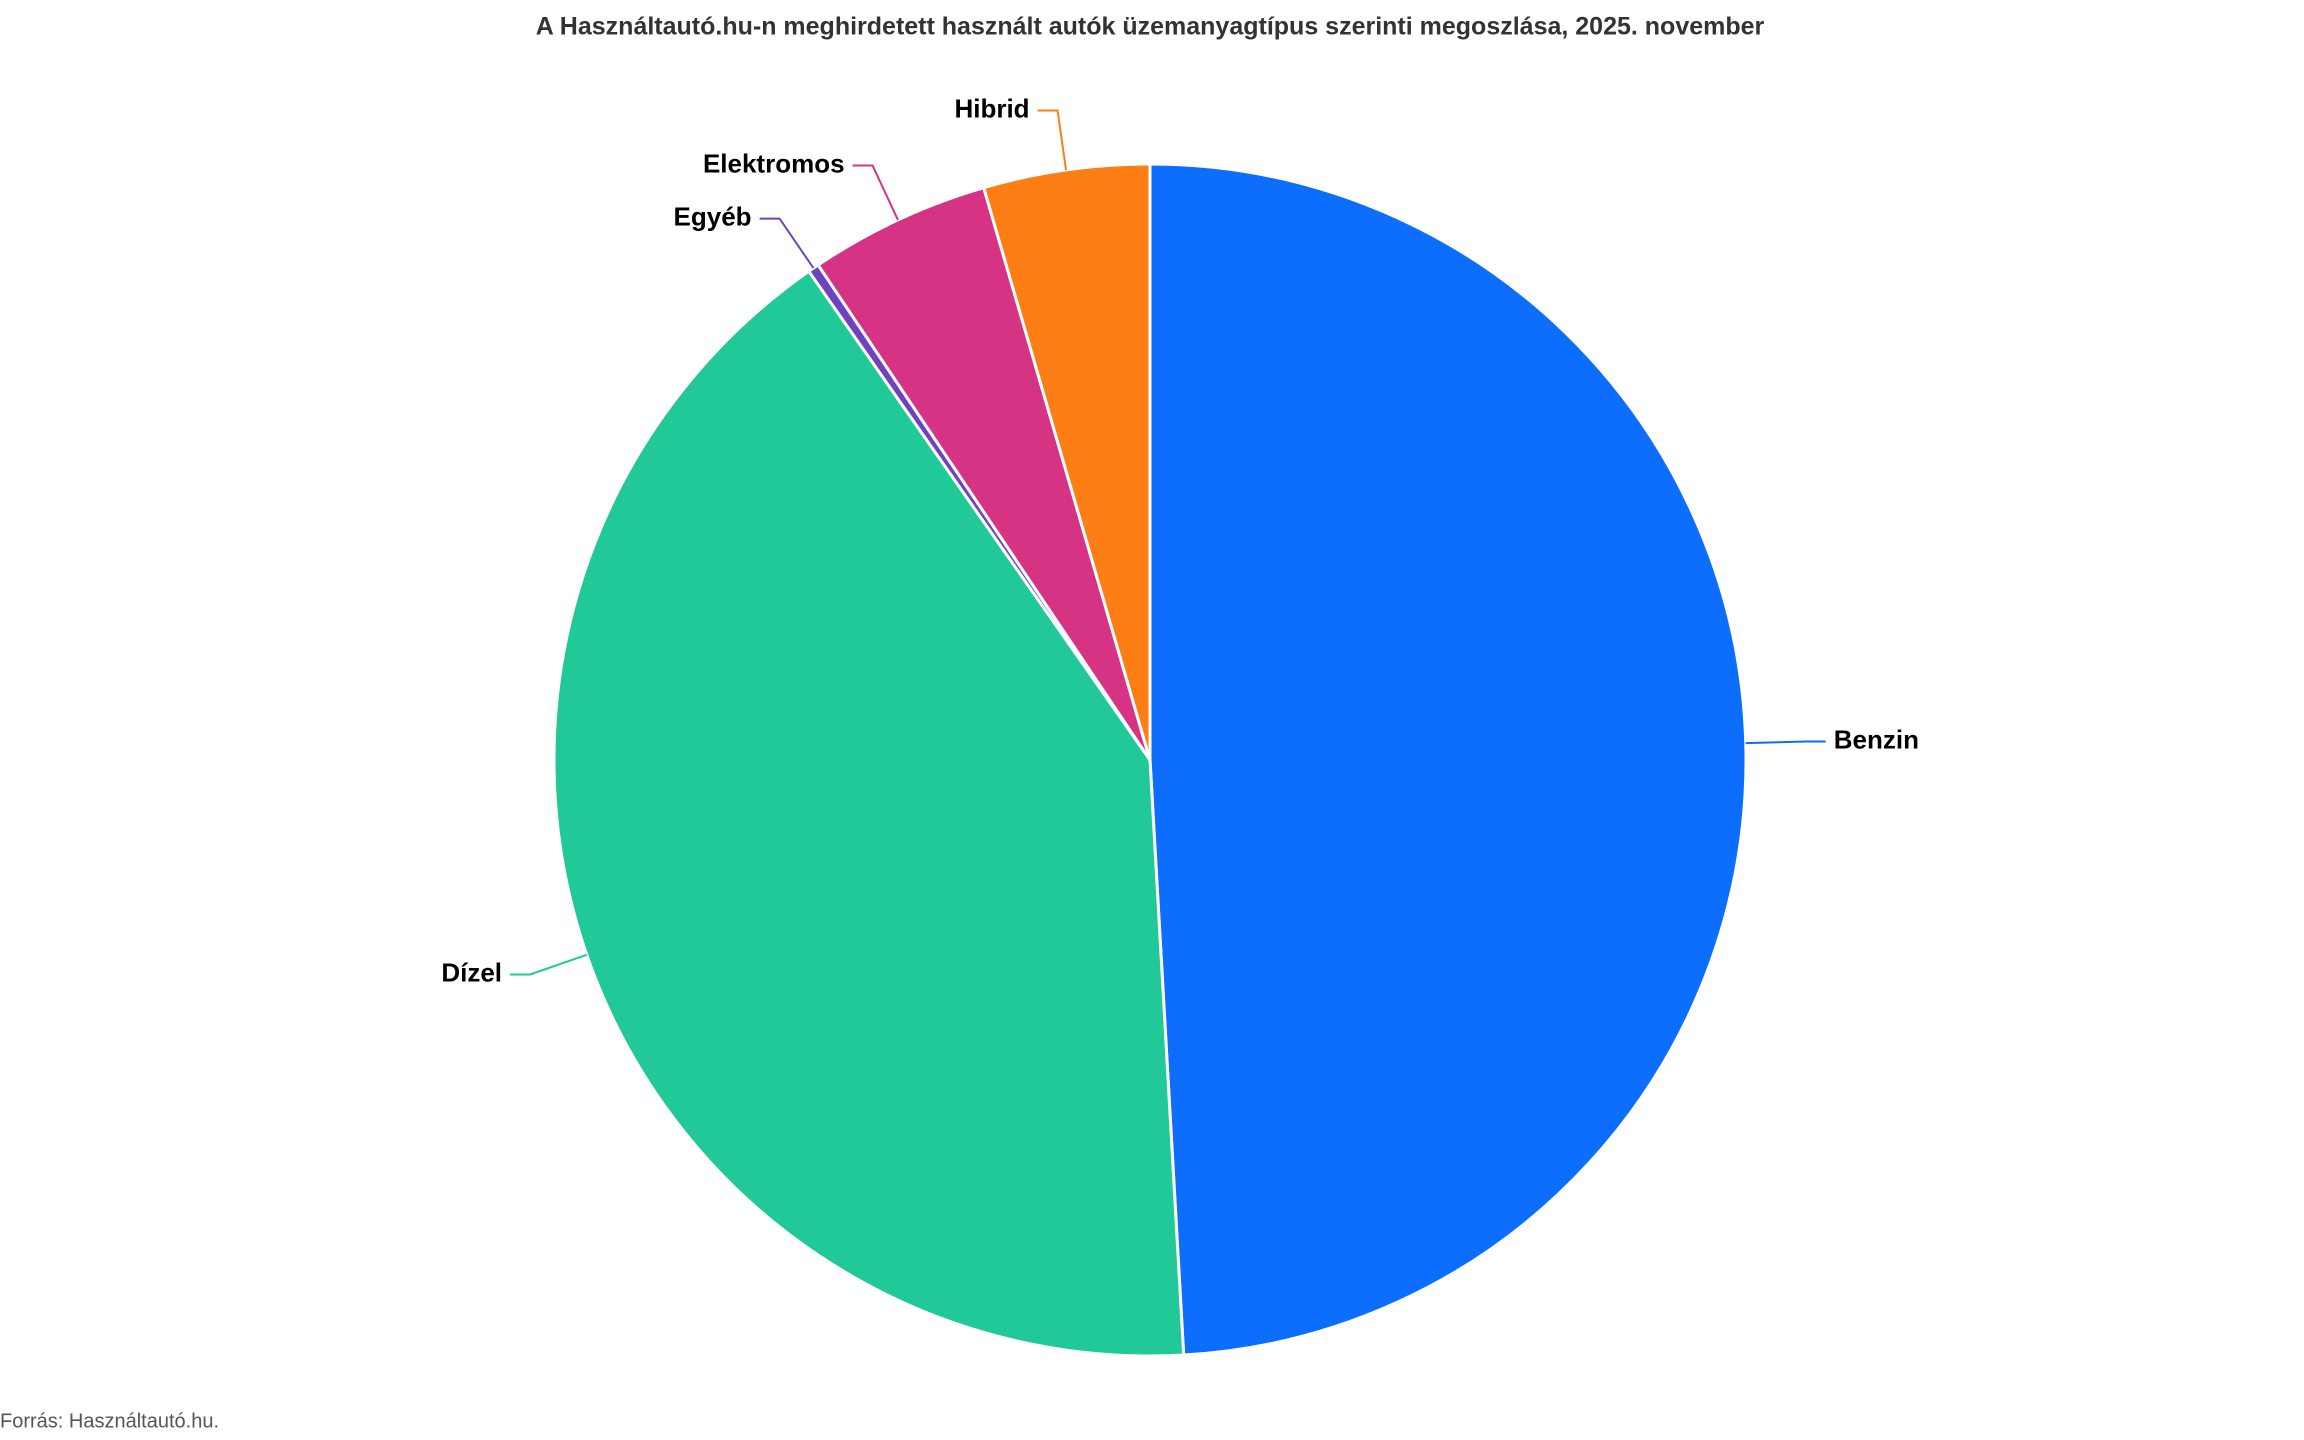 This screenshot has width=2304, height=1440. Describe the element at coordinates (1876, 739) in the screenshot. I see `slice-label: Benzin` at that location.